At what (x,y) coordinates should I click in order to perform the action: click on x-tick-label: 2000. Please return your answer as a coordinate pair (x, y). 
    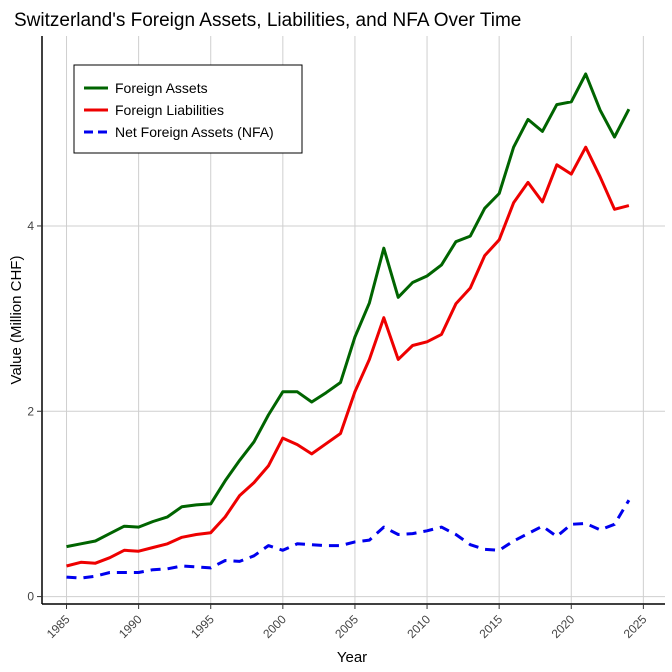
    Looking at the image, I should click on (274, 626).